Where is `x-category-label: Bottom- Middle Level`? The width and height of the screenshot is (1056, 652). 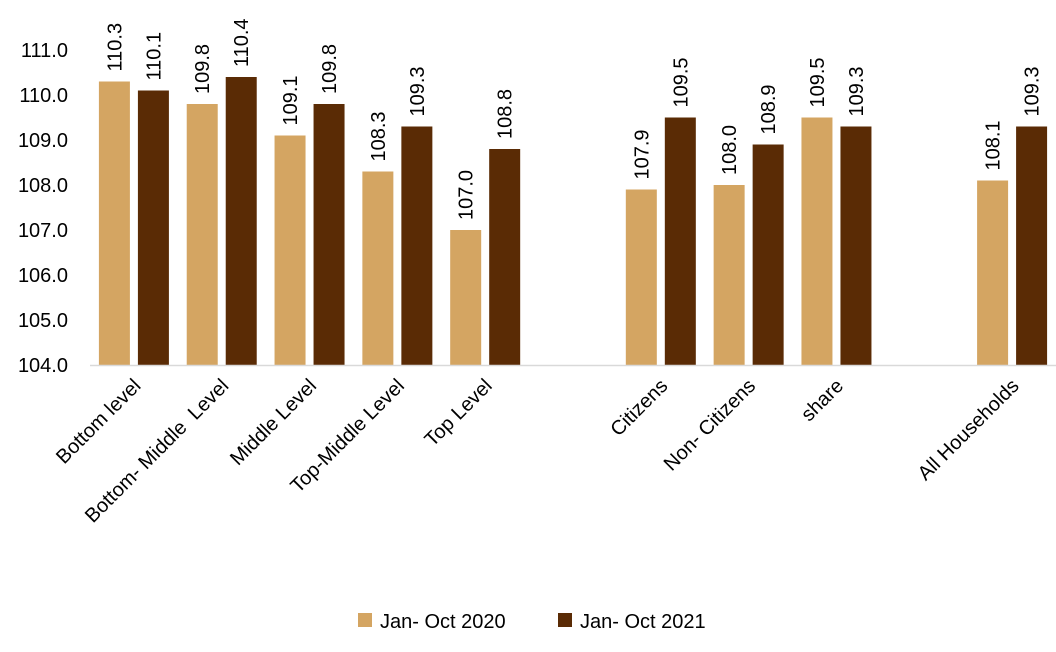 x-category-label: Bottom- Middle Level is located at coordinates (157, 451).